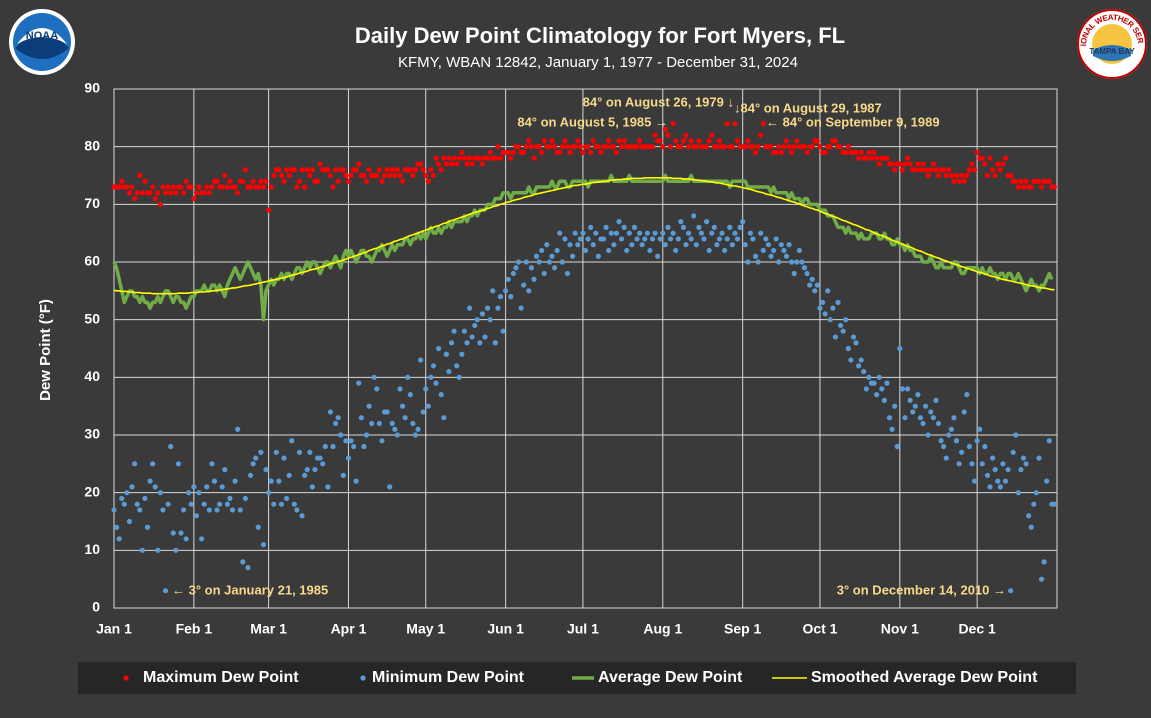 This screenshot has height=718, width=1151. I want to click on y-tick-label: 80, so click(92, 145).